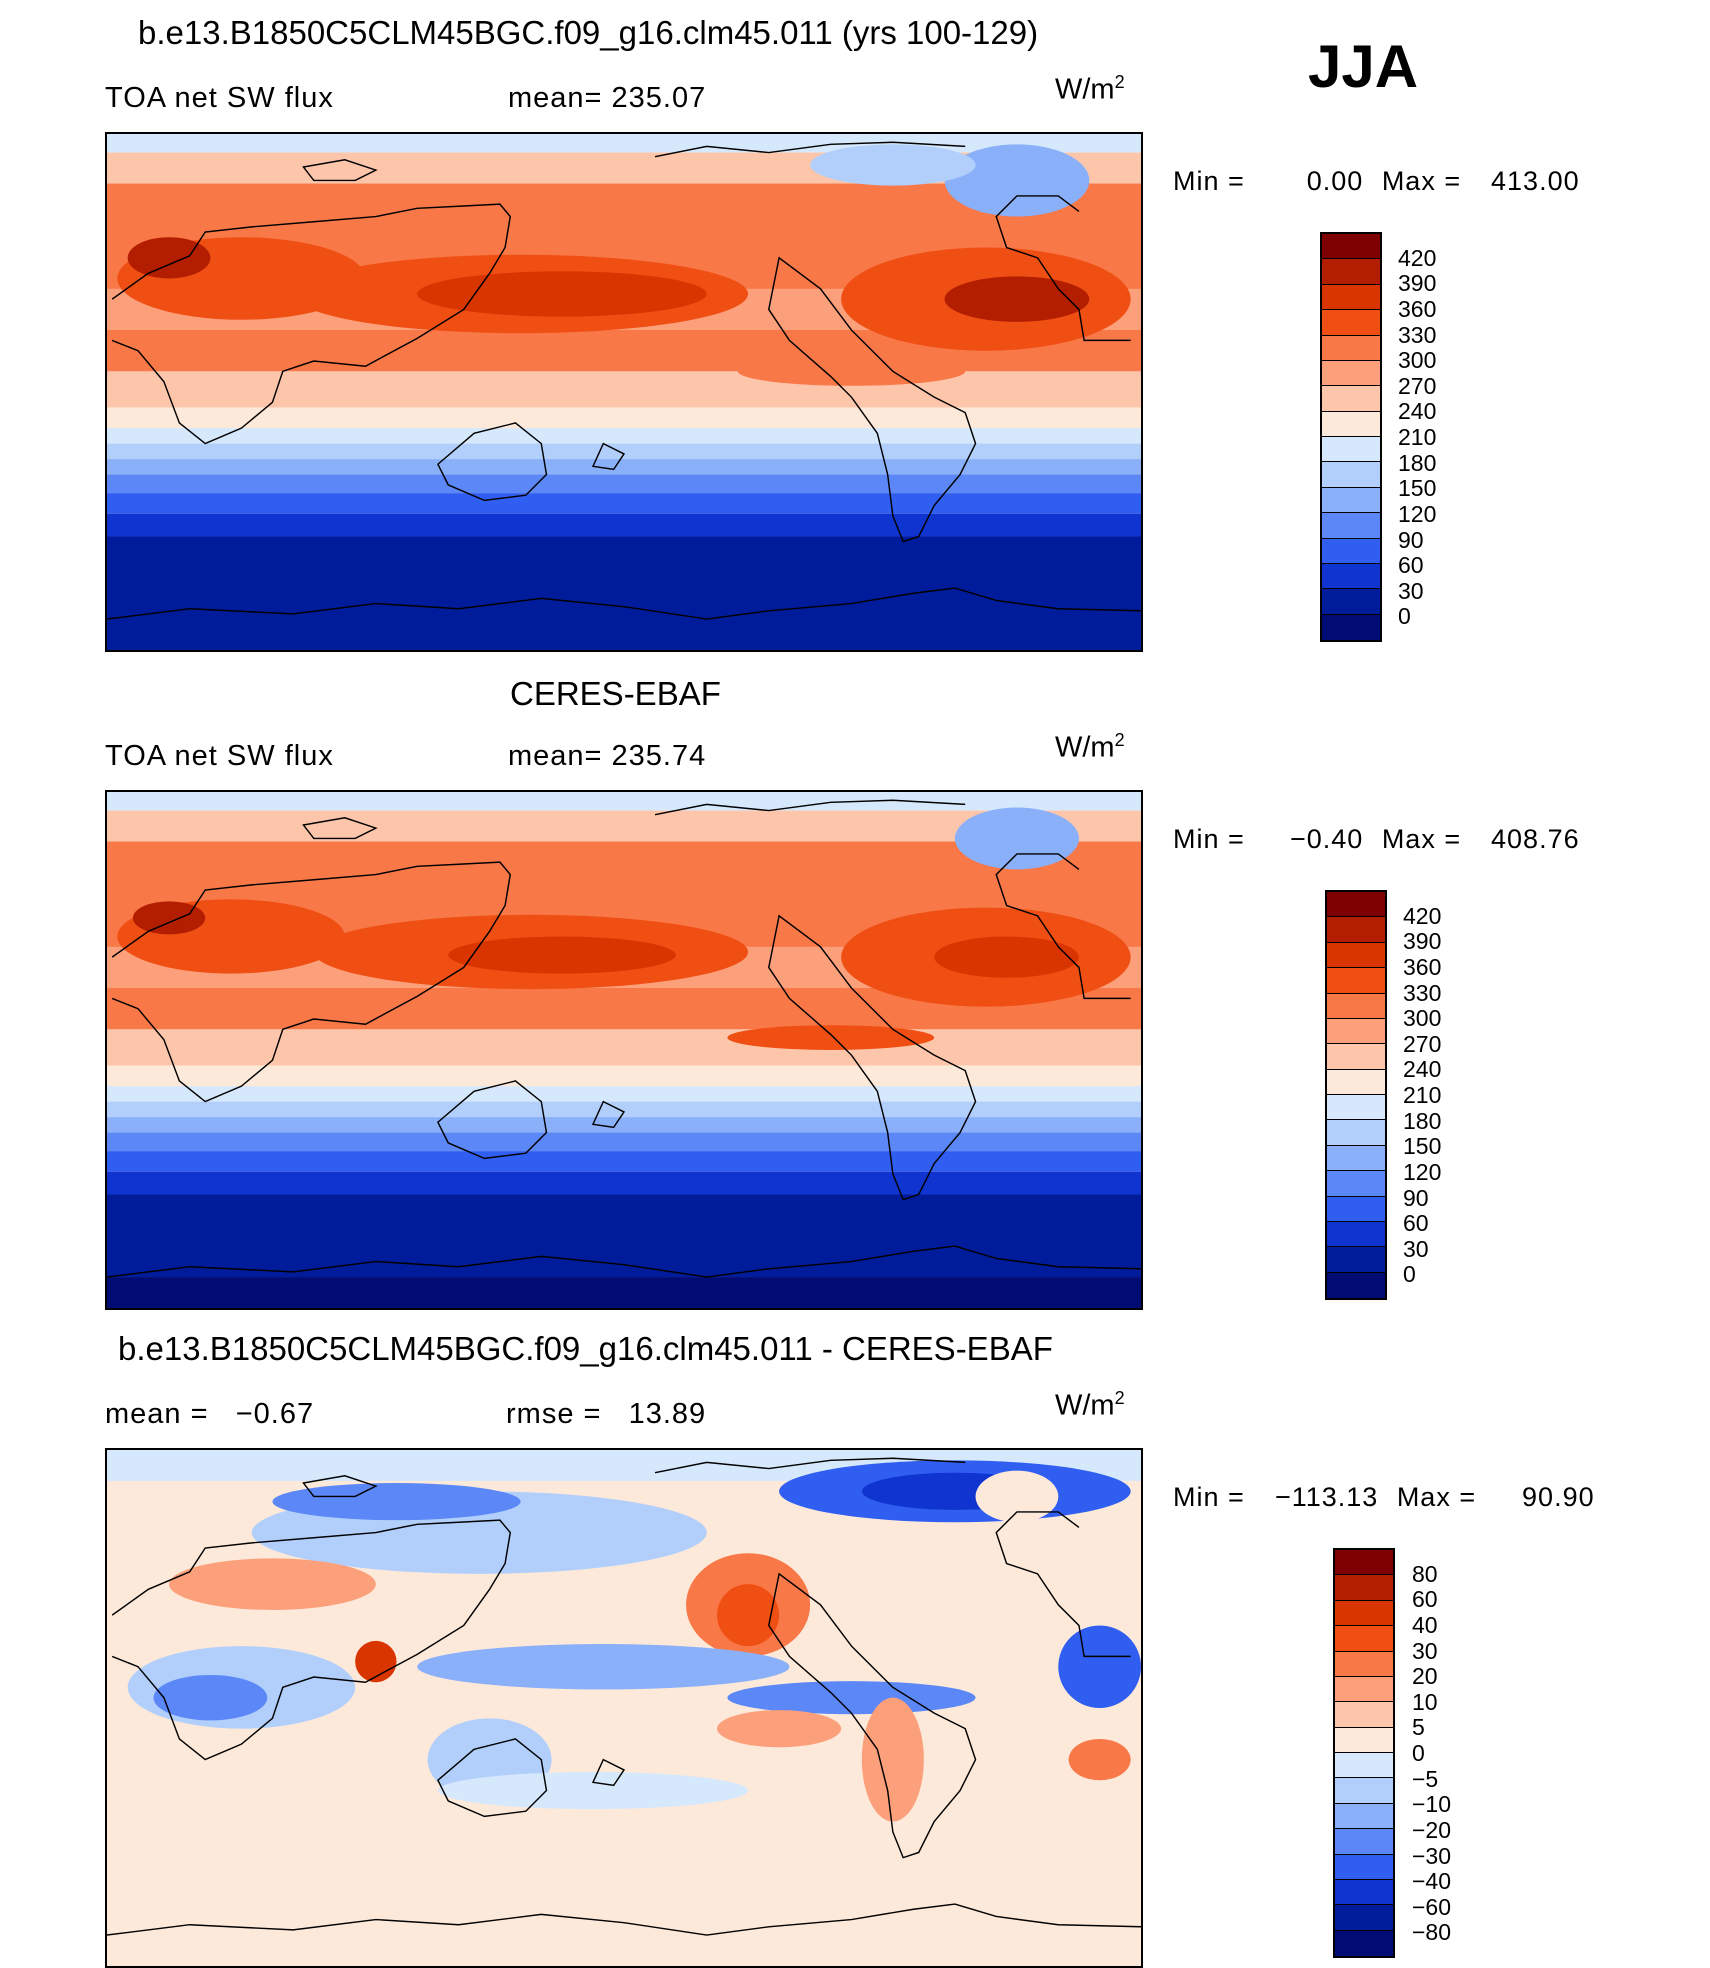 The image size is (1710, 1968). I want to click on colorbar-label: 270, so click(1422, 1043).